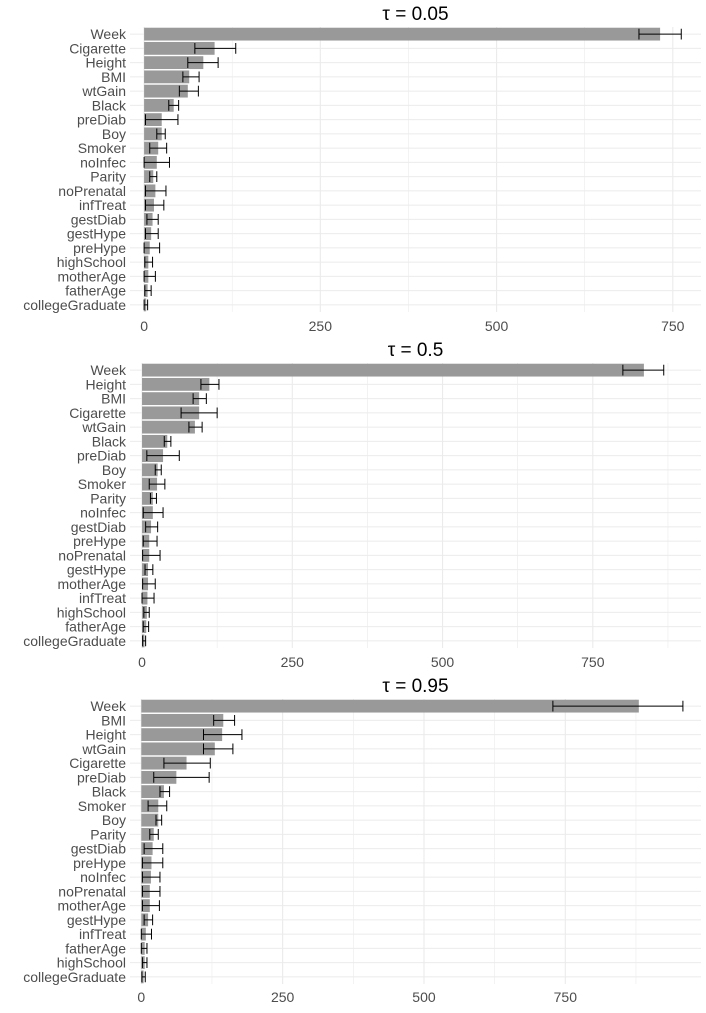 Image resolution: width=706 pixels, height=1013 pixels. I want to click on category-label: gestHype, so click(96, 570).